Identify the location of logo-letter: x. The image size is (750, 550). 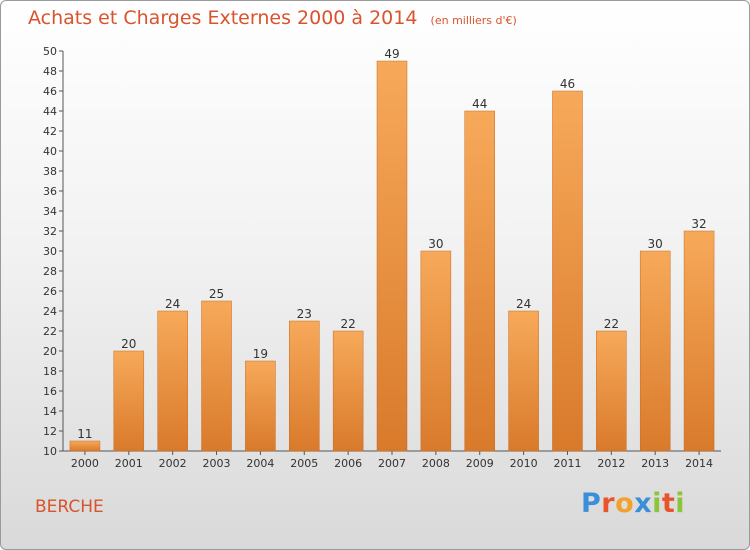
(643, 503).